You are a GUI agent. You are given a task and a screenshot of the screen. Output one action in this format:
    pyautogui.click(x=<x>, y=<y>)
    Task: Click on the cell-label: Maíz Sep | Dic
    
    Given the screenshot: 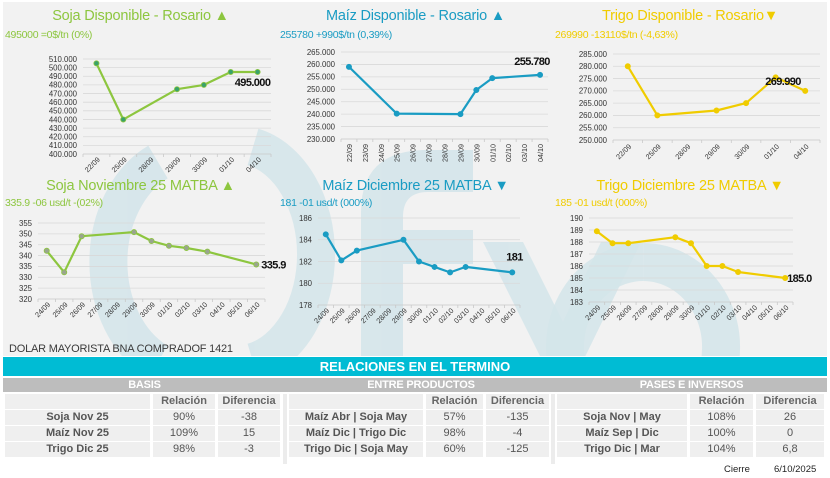 What is the action you would take?
    pyautogui.click(x=622, y=433)
    